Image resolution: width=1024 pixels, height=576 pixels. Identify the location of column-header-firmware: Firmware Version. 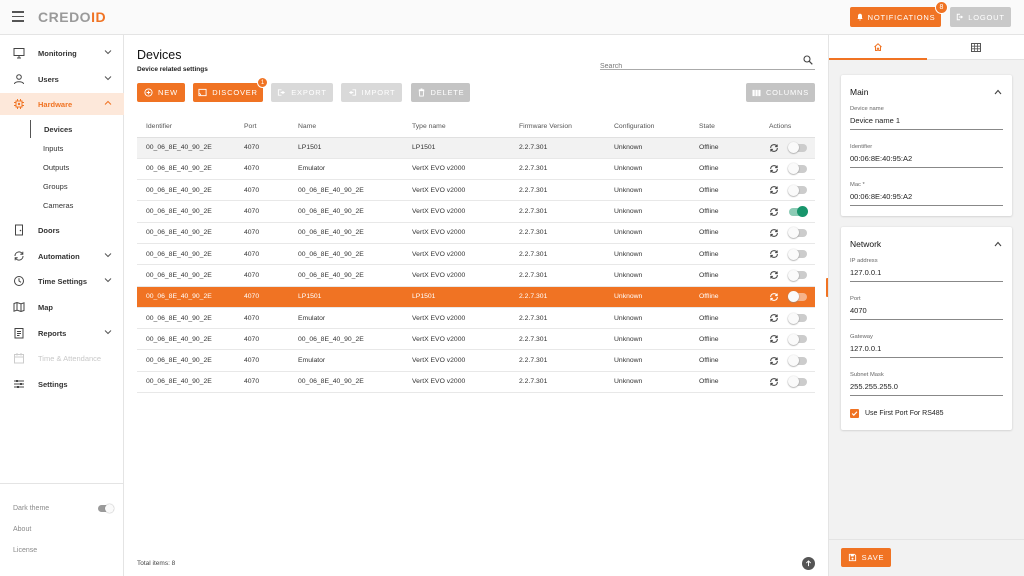
(557, 127).